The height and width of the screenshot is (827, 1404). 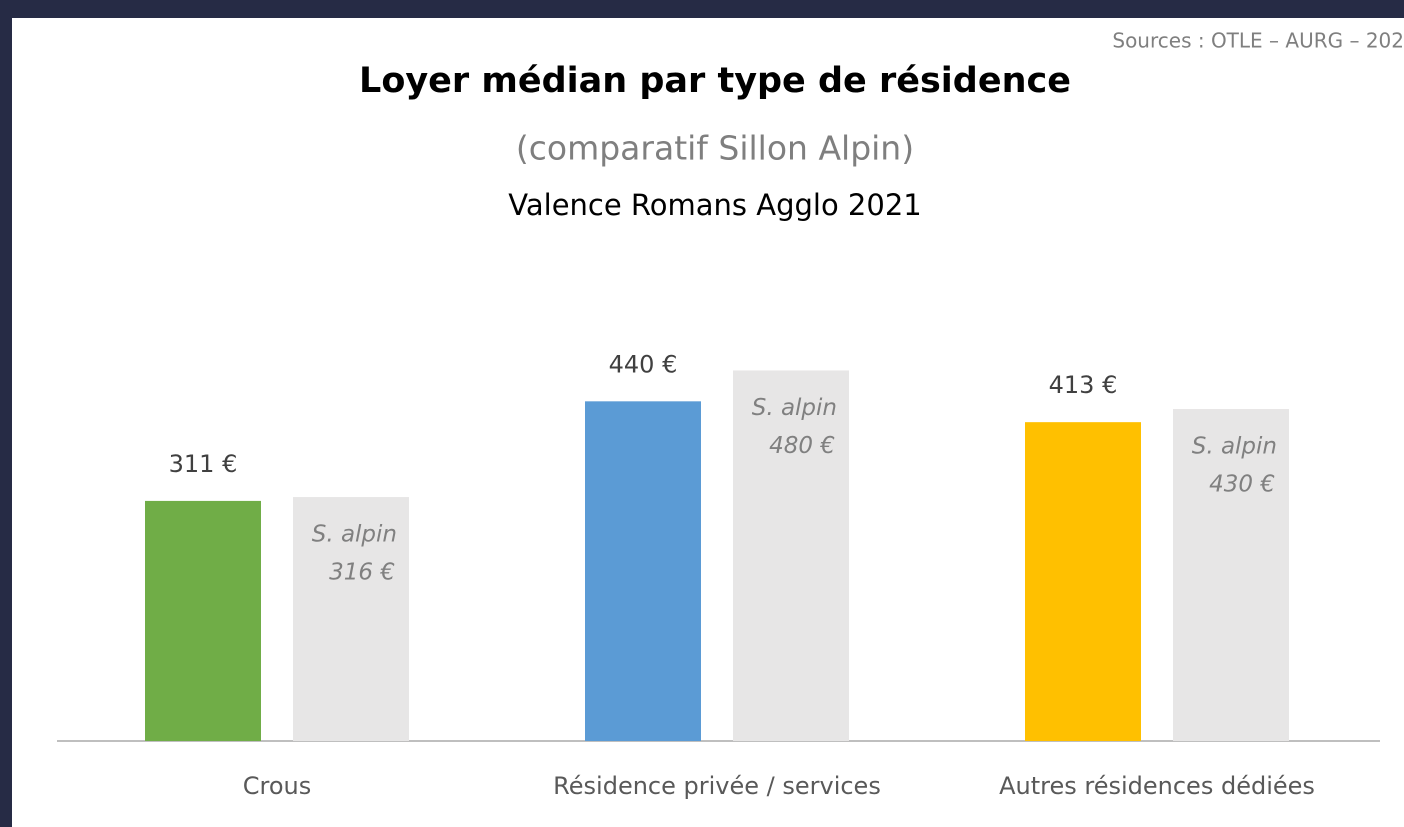 I want to click on chart-subtitle: (comparatif Sillon Alpin), so click(x=715, y=148).